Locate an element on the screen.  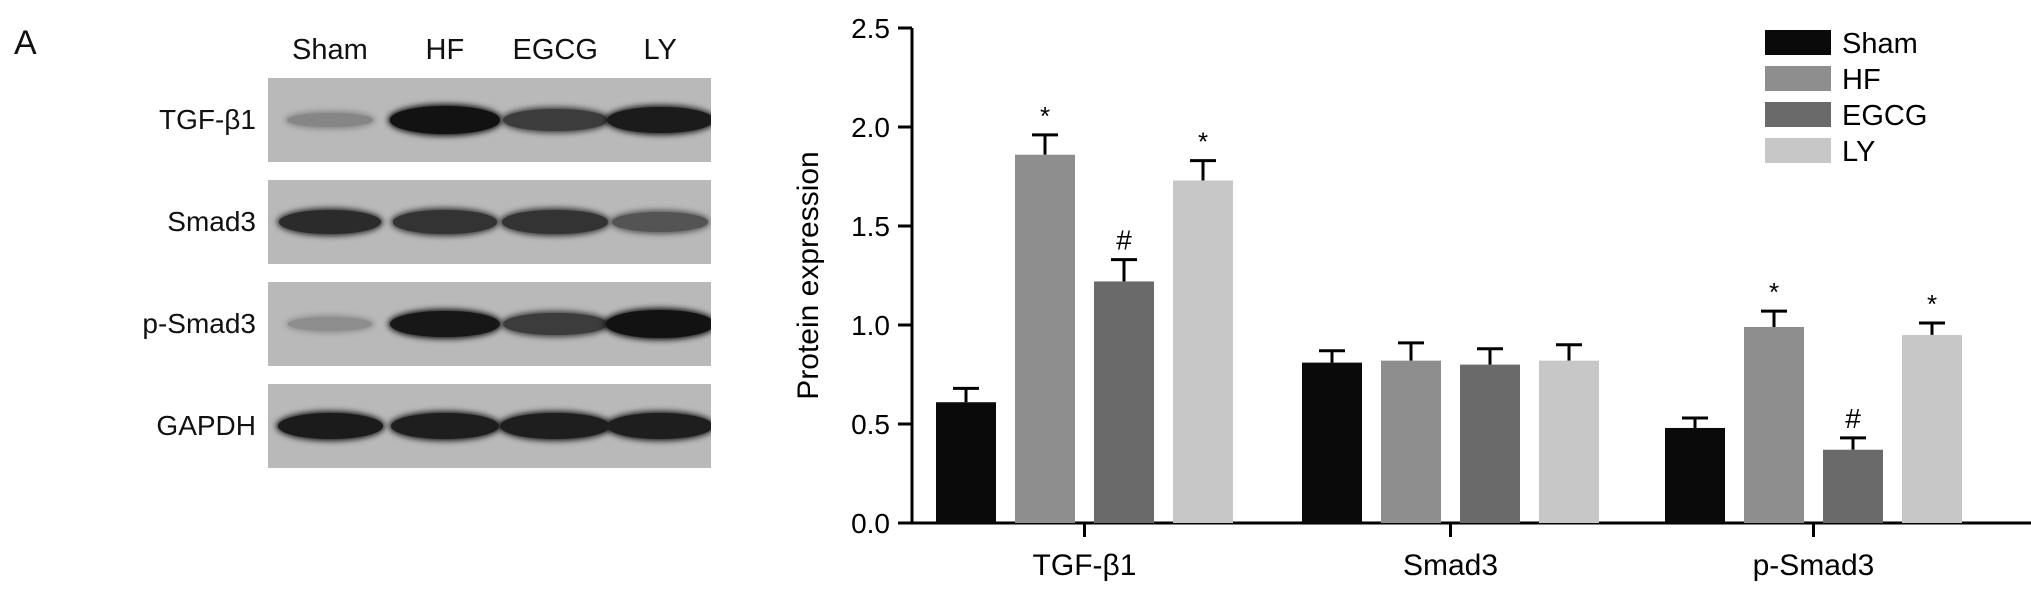
x-tick-label: p-Smad3 is located at coordinates (1814, 565).